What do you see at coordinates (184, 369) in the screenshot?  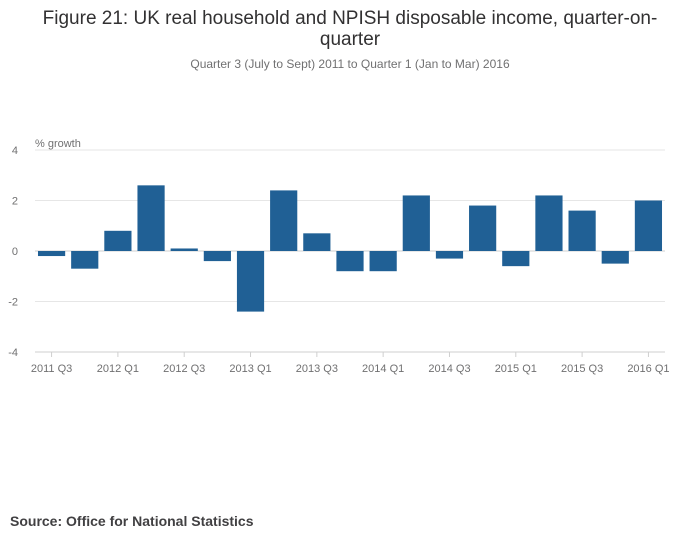 I see `x-tick-label: 2012 Q3` at bounding box center [184, 369].